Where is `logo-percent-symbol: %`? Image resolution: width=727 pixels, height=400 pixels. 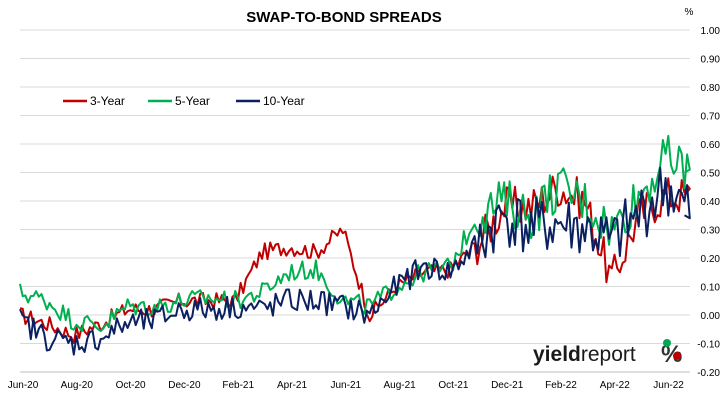
logo-percent-symbol: % is located at coordinates (671, 354).